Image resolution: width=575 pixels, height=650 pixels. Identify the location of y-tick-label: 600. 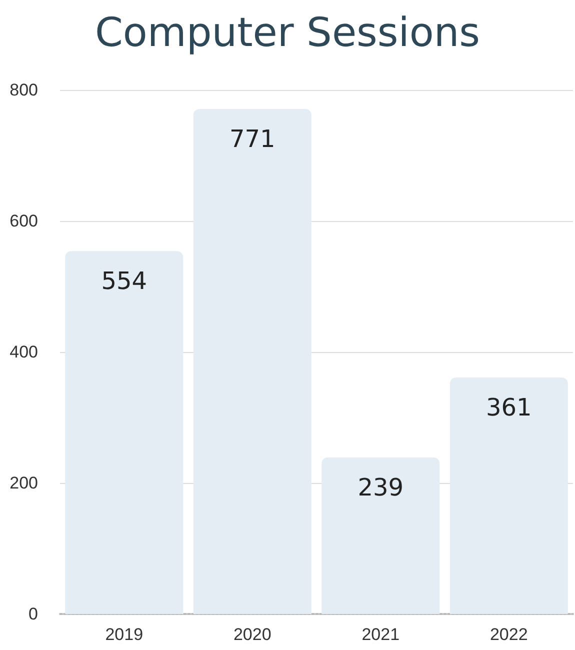
(24, 221).